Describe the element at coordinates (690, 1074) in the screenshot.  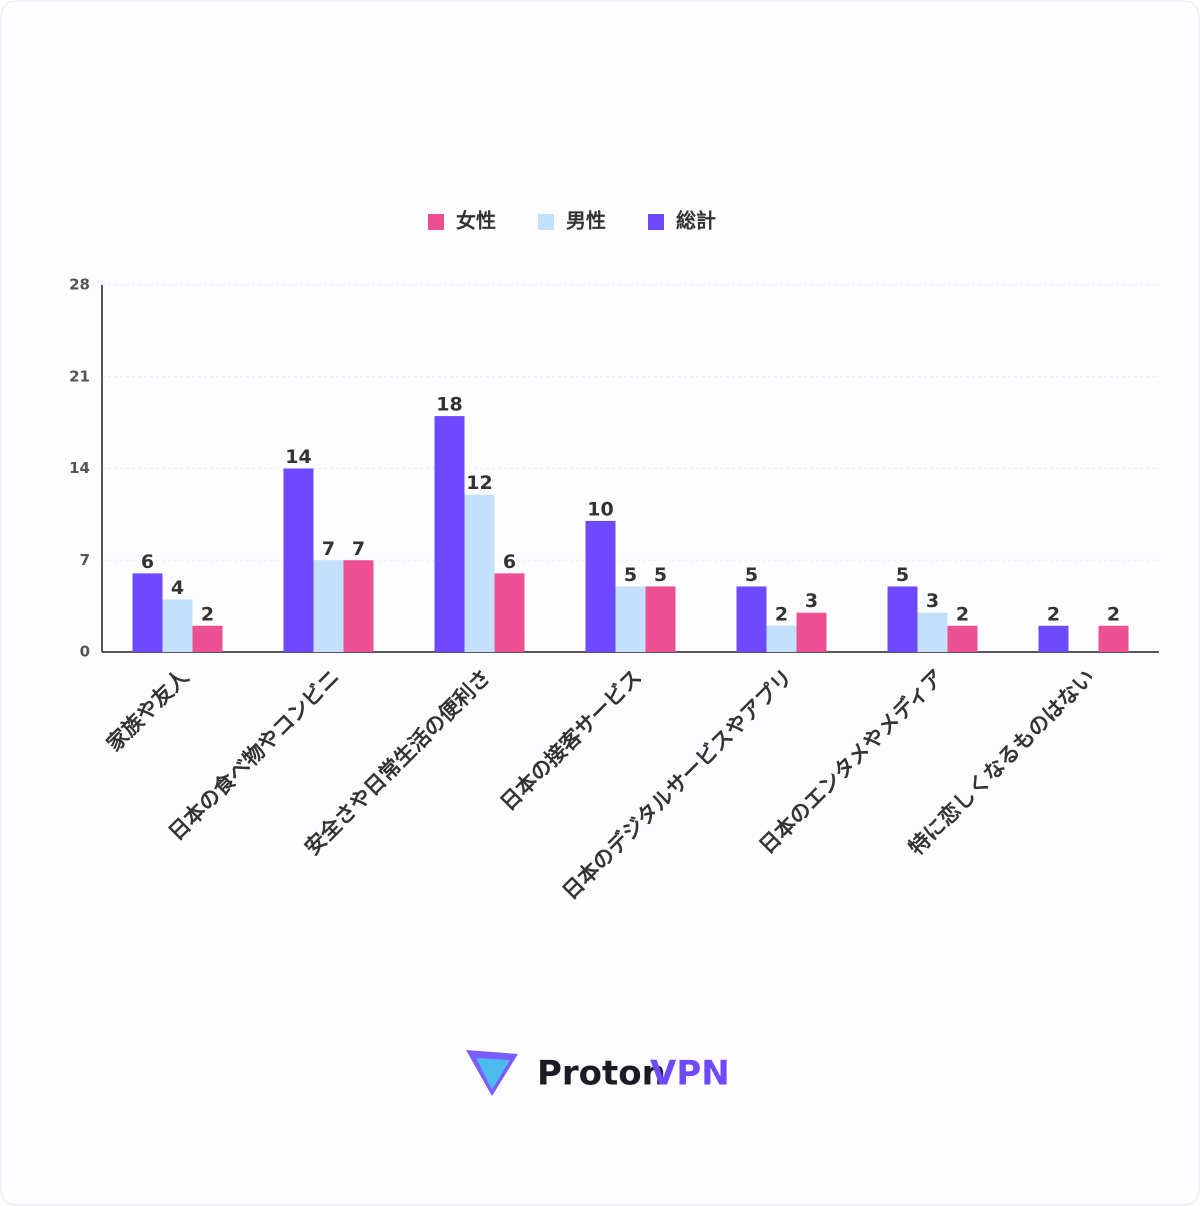
I see `logo-product: VPN` at that location.